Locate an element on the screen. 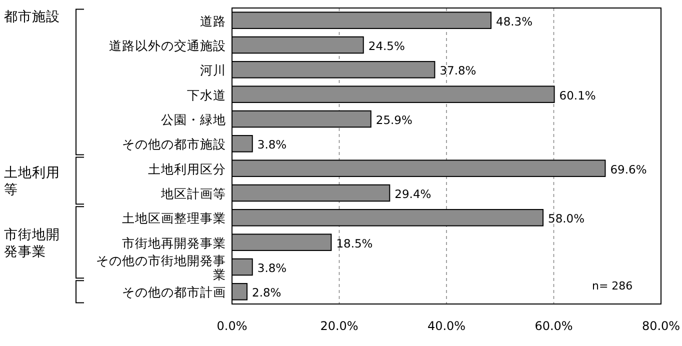 This screenshot has height=346, width=682. data-label: 2.8% is located at coordinates (267, 293).